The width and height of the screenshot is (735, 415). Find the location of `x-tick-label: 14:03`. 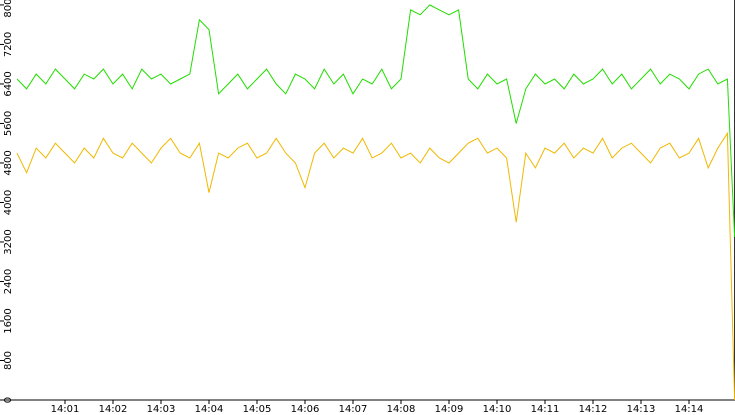

x-tick-label: 14:03 is located at coordinates (161, 409).